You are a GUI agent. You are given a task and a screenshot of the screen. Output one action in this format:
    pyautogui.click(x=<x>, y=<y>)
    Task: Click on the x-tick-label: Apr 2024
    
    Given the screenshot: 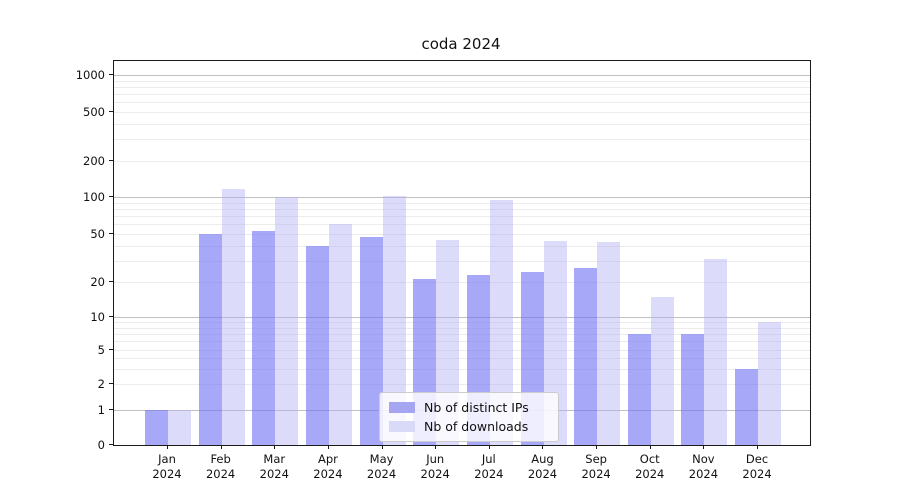 What is the action you would take?
    pyautogui.click(x=328, y=466)
    